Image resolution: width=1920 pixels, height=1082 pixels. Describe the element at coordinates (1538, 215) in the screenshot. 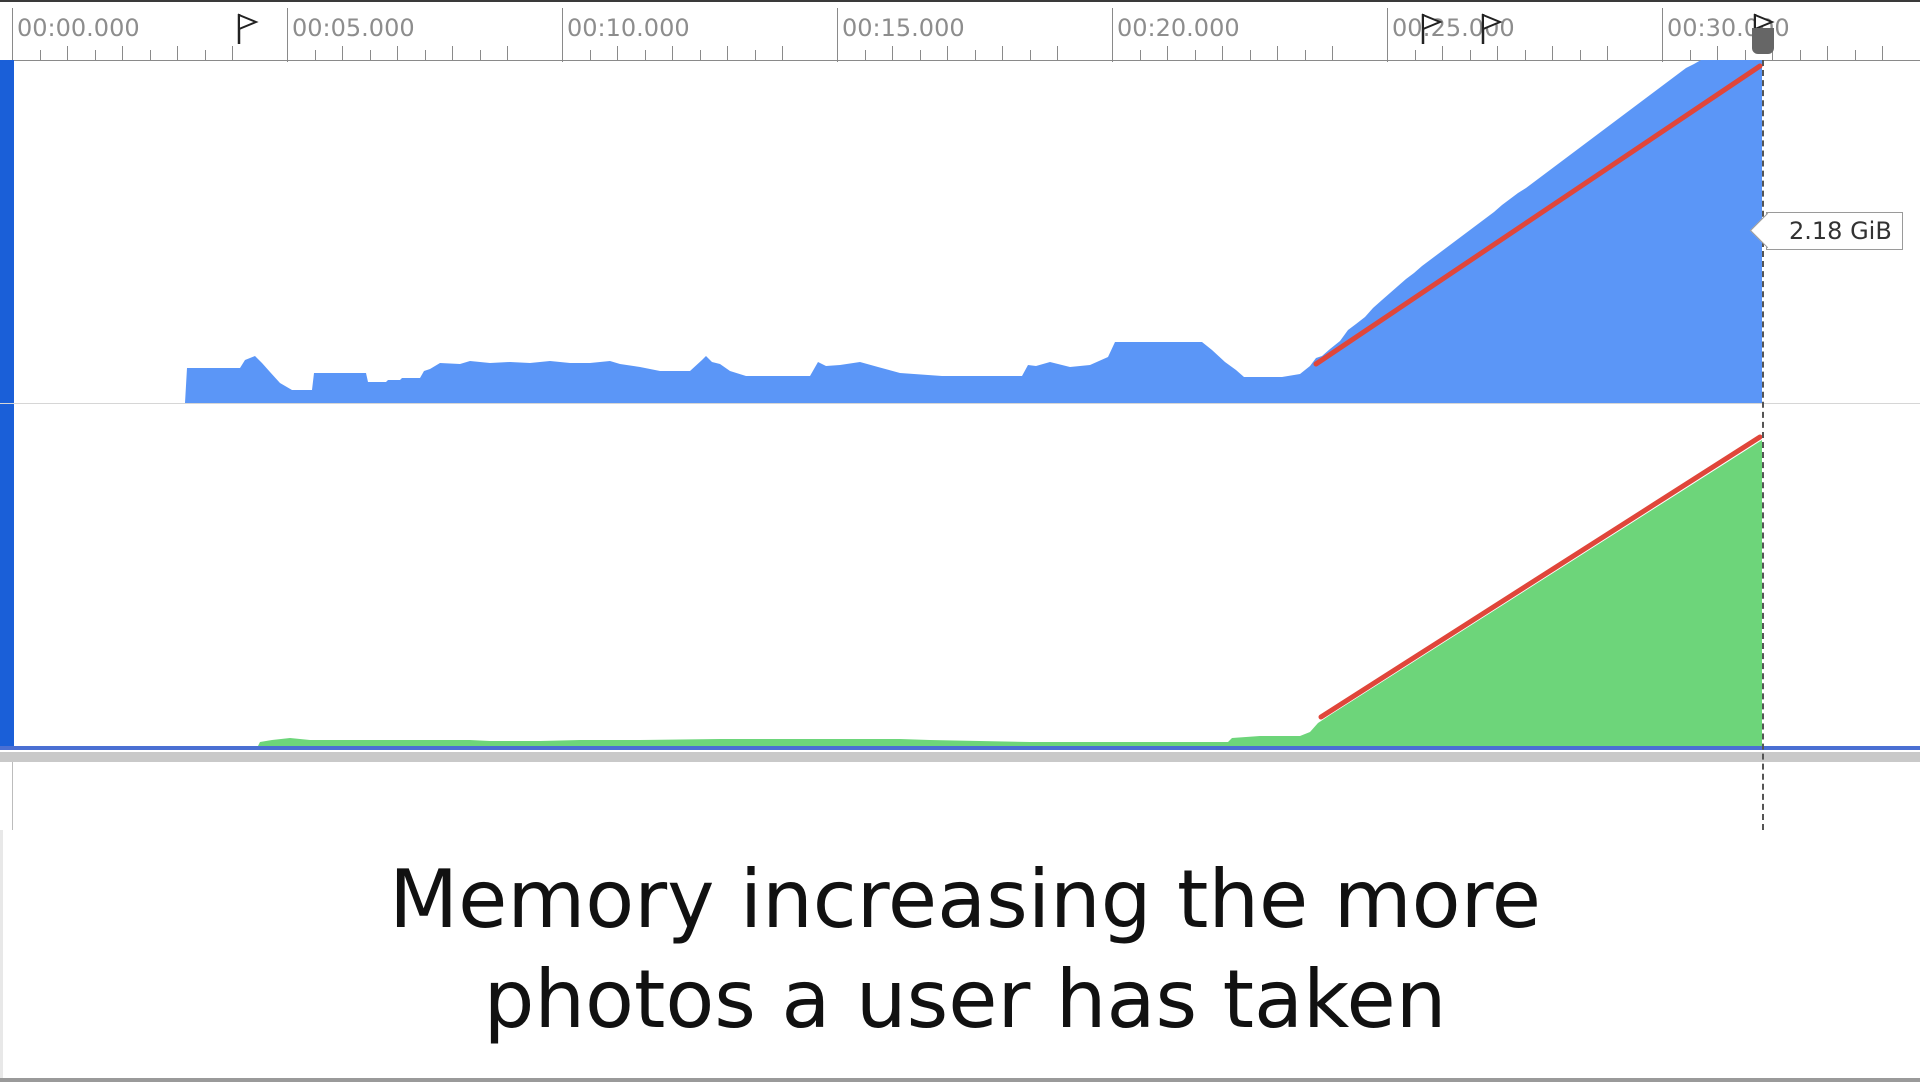

I see `memory-trend-line` at that location.